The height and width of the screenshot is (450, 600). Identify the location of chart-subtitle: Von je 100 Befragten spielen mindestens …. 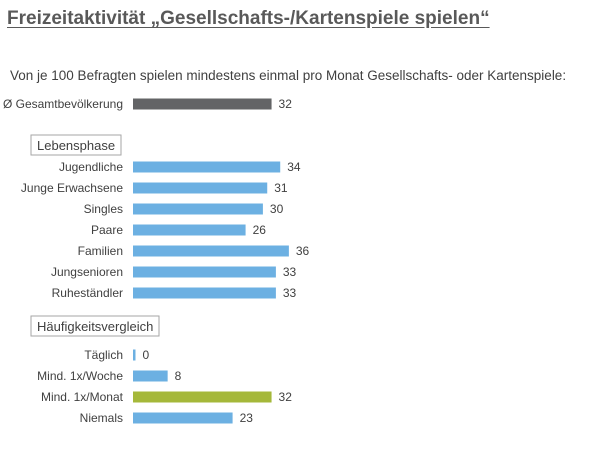
(288, 75).